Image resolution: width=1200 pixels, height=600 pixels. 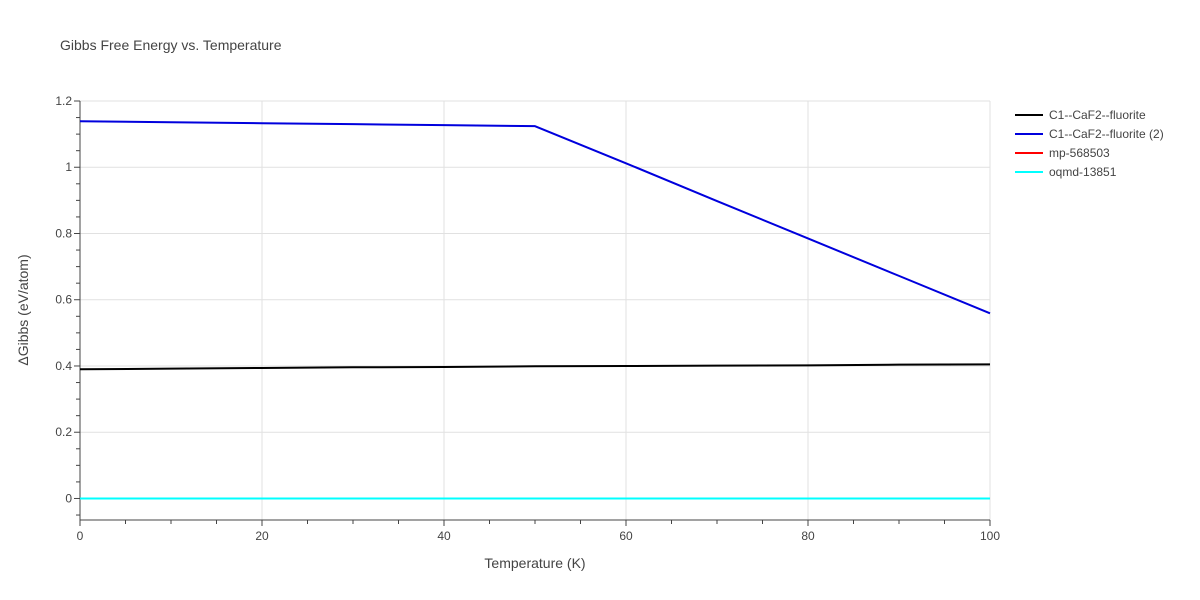 What do you see at coordinates (1097, 115) in the screenshot?
I see `legend-label: C1--CaF2--fluorite` at bounding box center [1097, 115].